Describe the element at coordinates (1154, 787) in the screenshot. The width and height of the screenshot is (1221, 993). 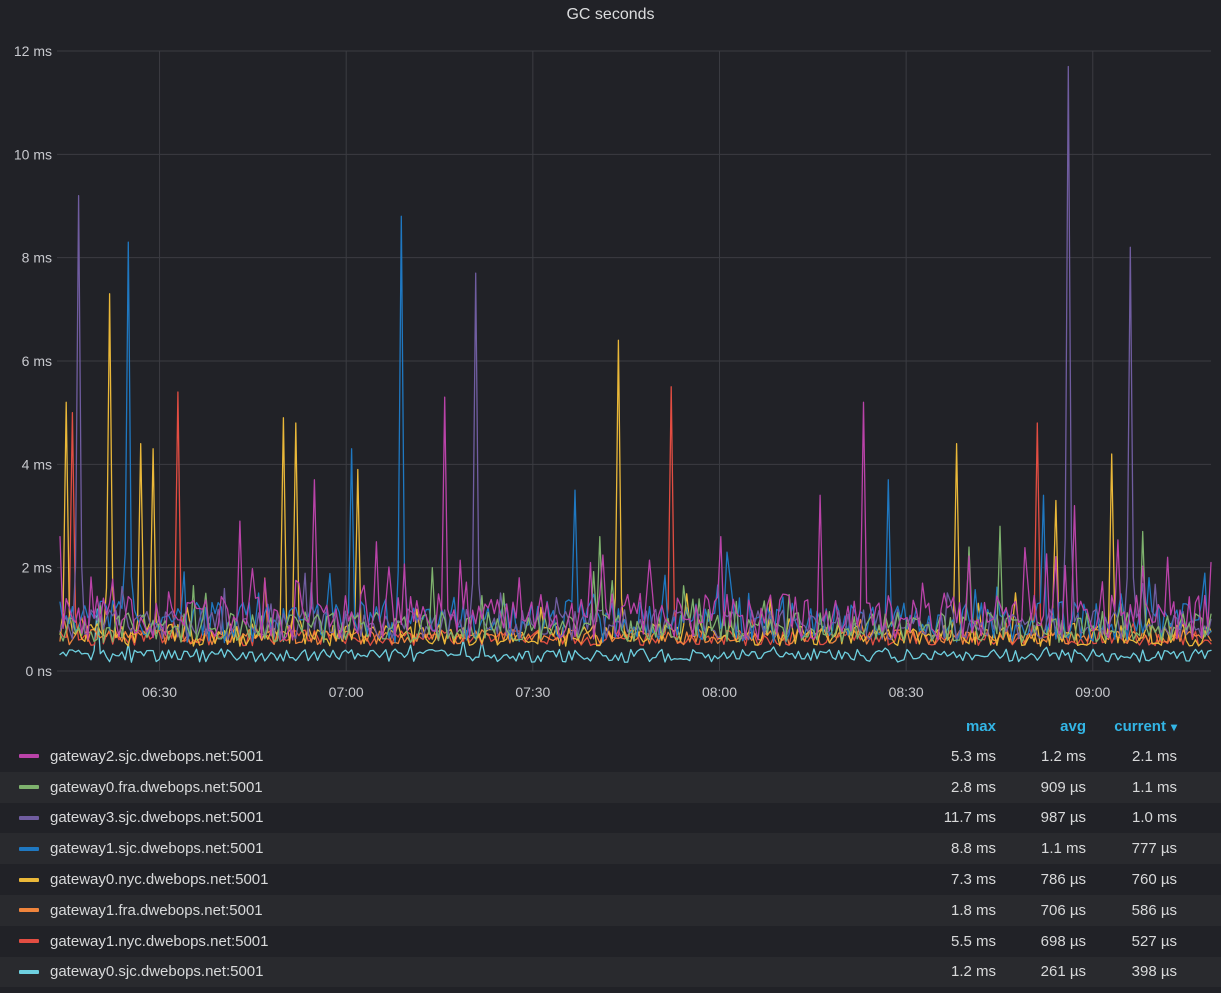
I see `series-current: 1.1 ms` at that location.